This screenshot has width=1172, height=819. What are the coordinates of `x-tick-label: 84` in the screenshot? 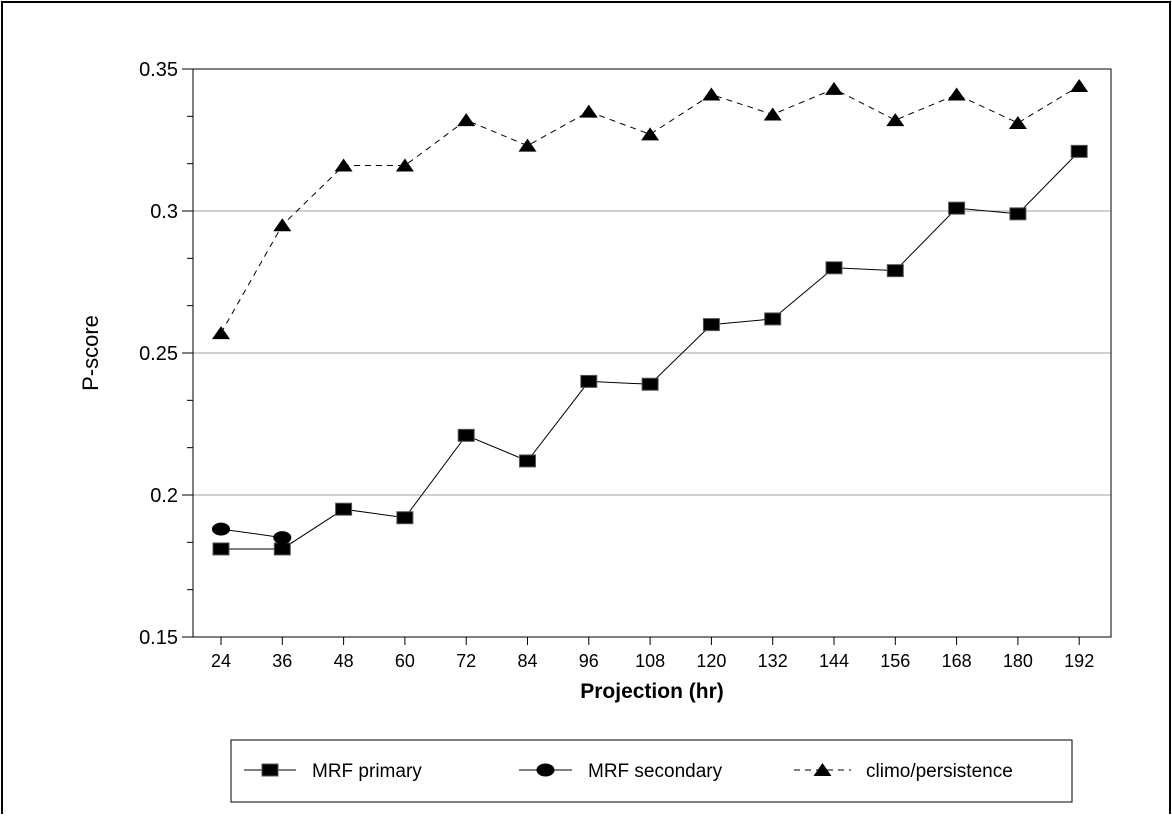 It's located at (527, 661).